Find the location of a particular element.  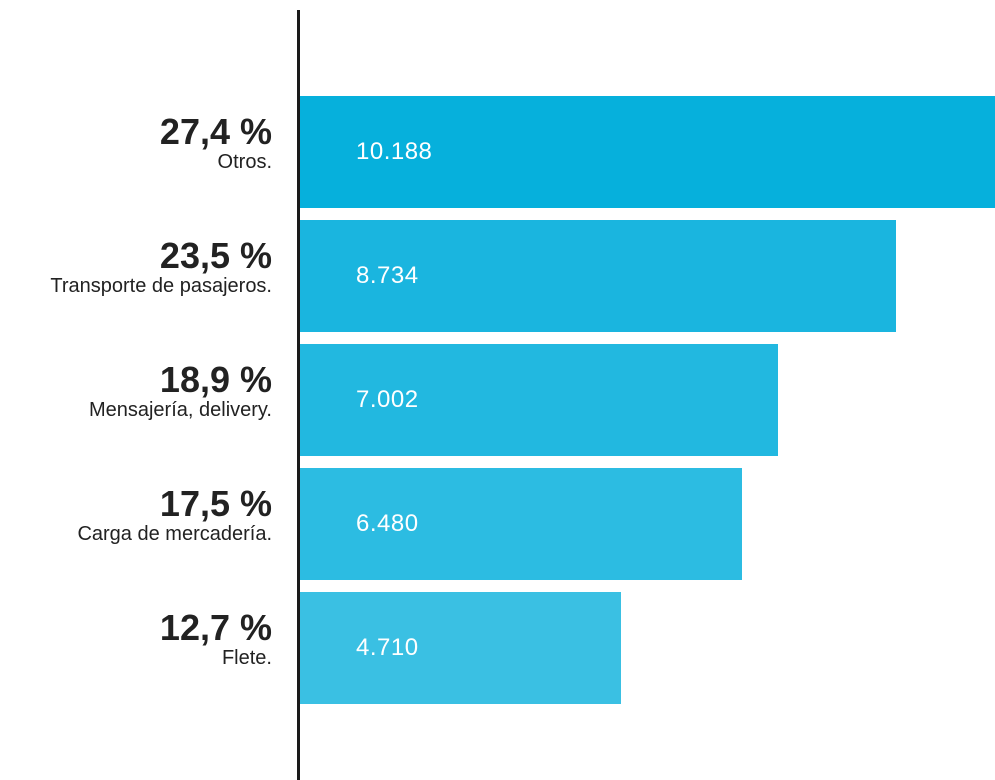

percent-label: 12,7 % is located at coordinates (215, 627).